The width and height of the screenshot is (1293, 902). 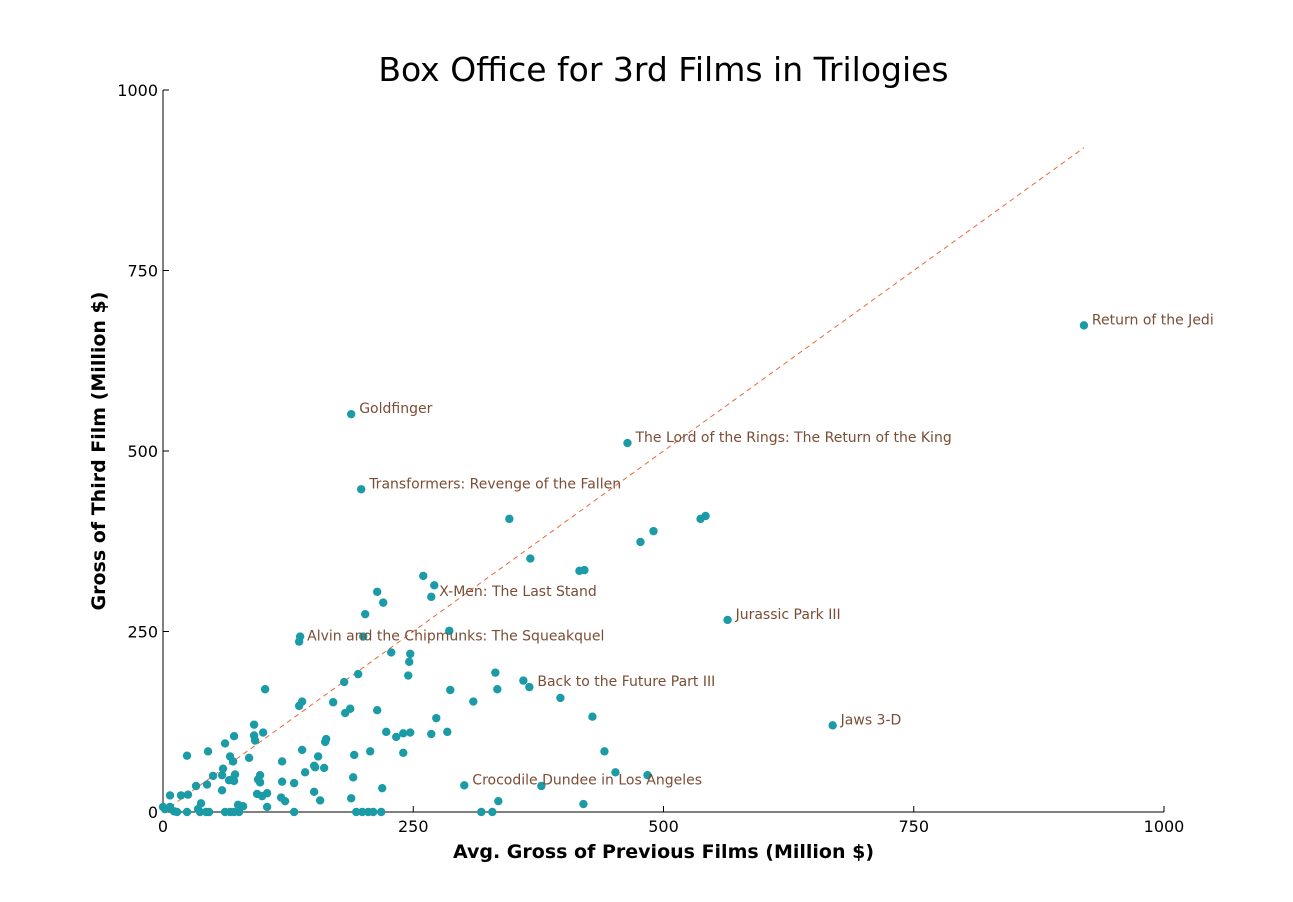 I want to click on annotation-label: X-Men: The Last Stand, so click(x=518, y=592).